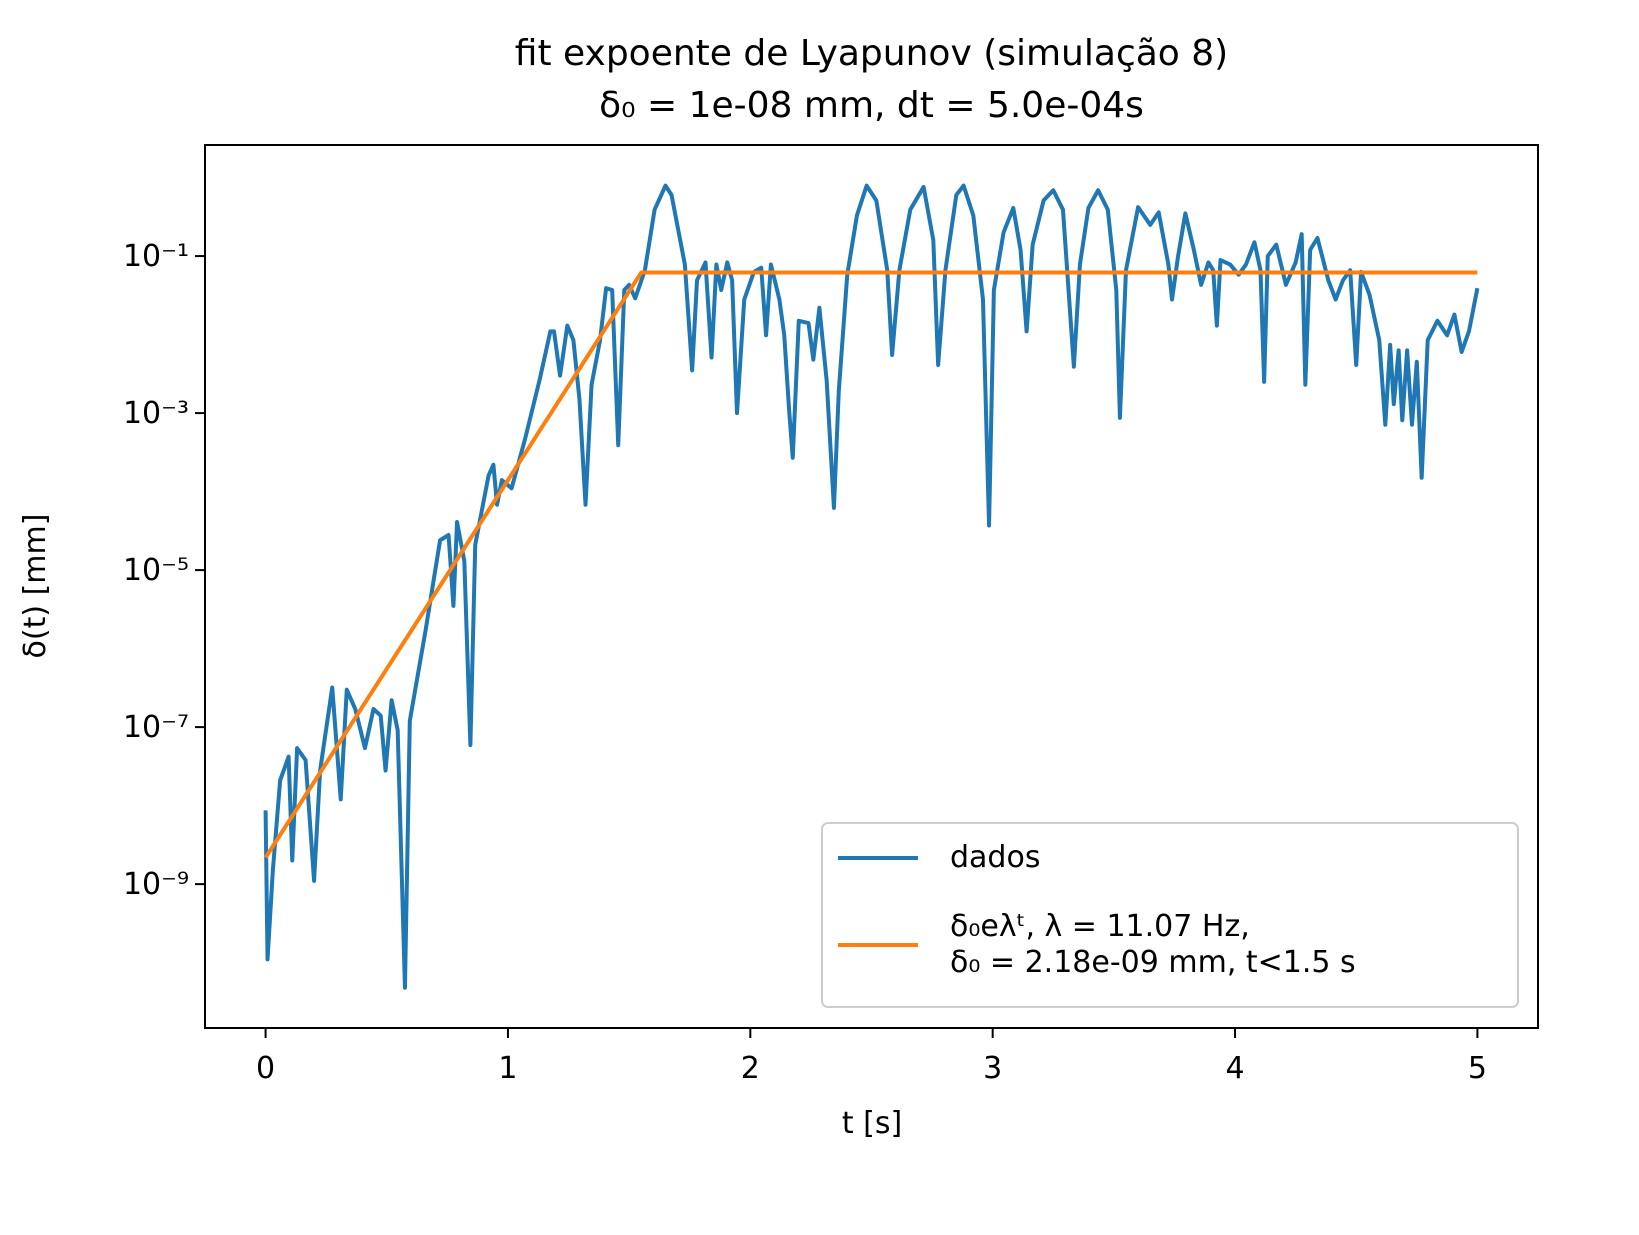 The width and height of the screenshot is (1639, 1235). I want to click on x-tick-label: 2, so click(750, 1068).